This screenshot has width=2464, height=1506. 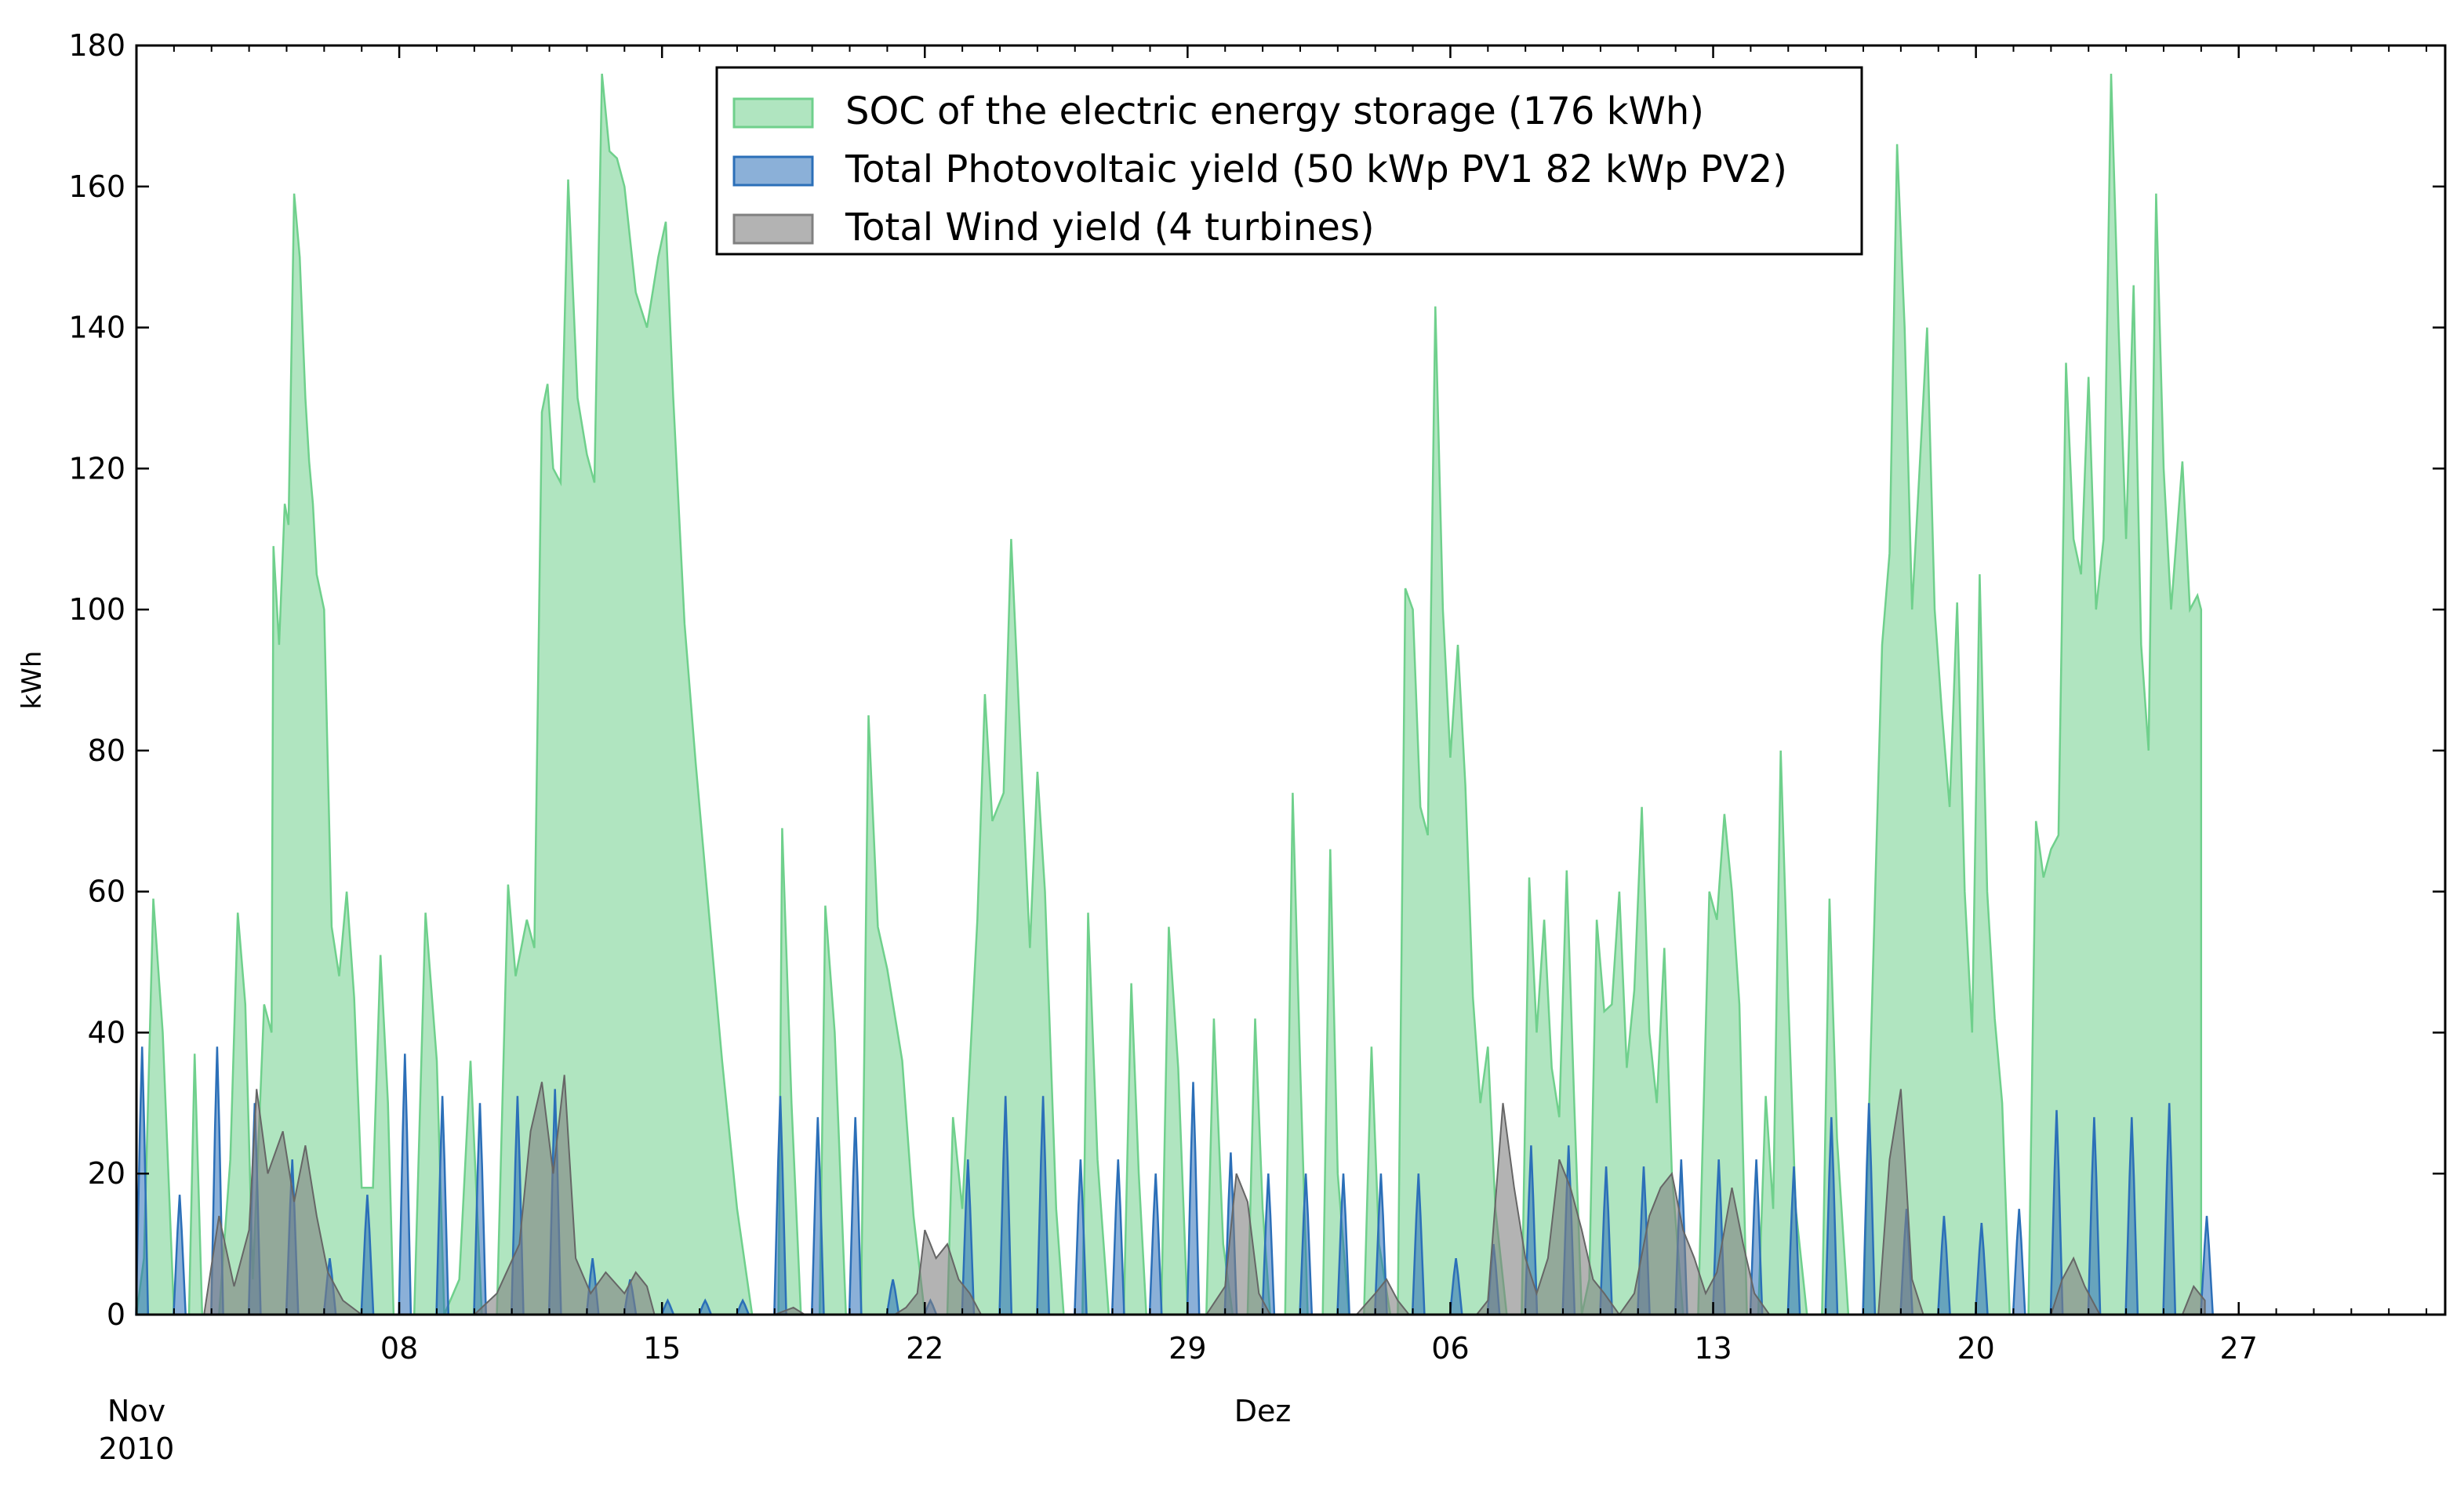 What do you see at coordinates (96, 45) in the screenshot?
I see `ytick-label-180: 180` at bounding box center [96, 45].